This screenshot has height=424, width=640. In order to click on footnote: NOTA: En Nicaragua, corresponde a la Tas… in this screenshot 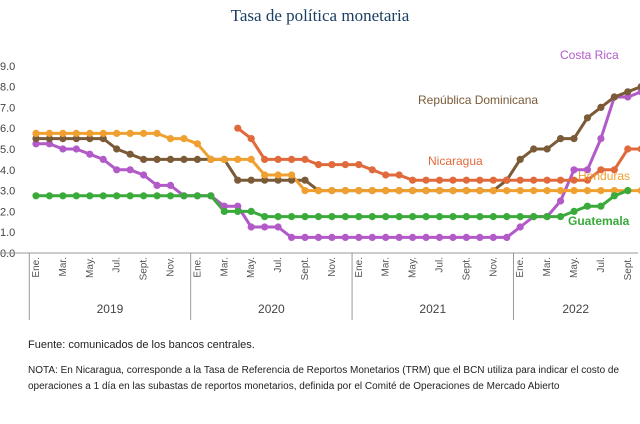, I will do `click(324, 378)`.